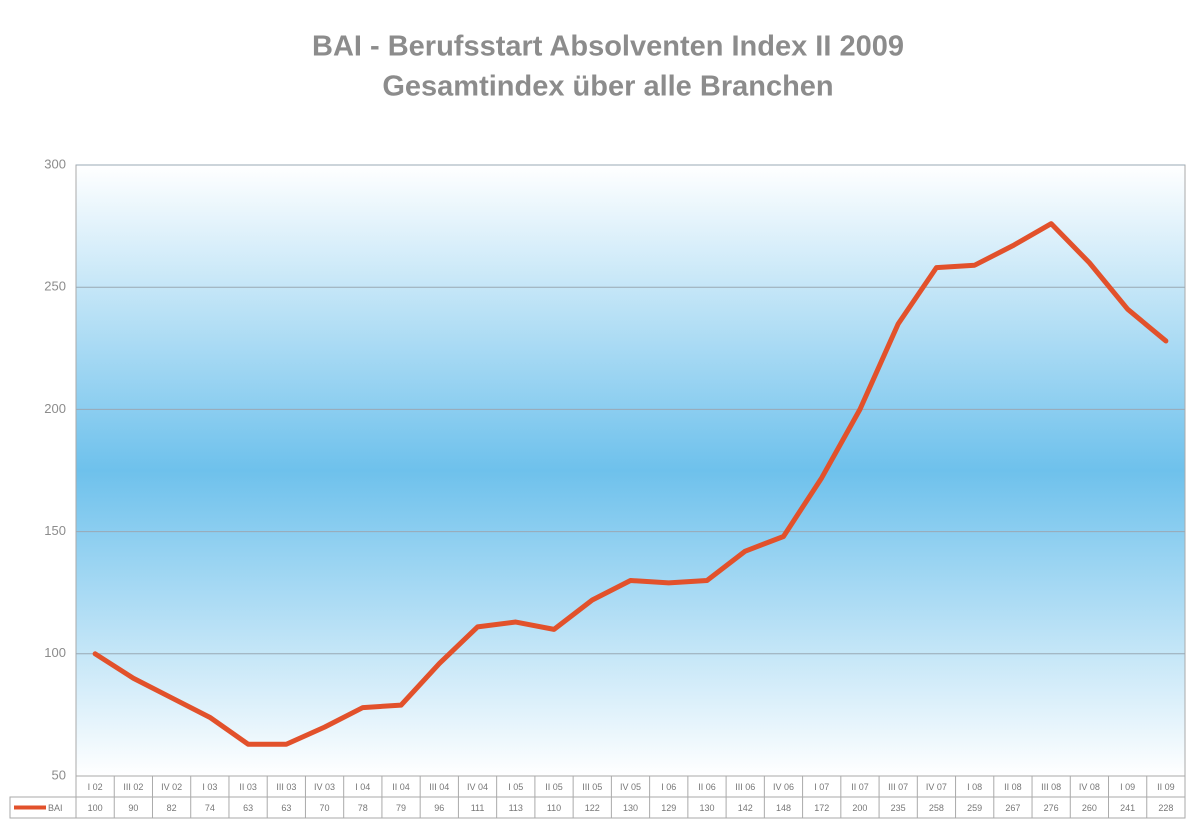 The image size is (1200, 840). I want to click on data-label: 235, so click(898, 808).